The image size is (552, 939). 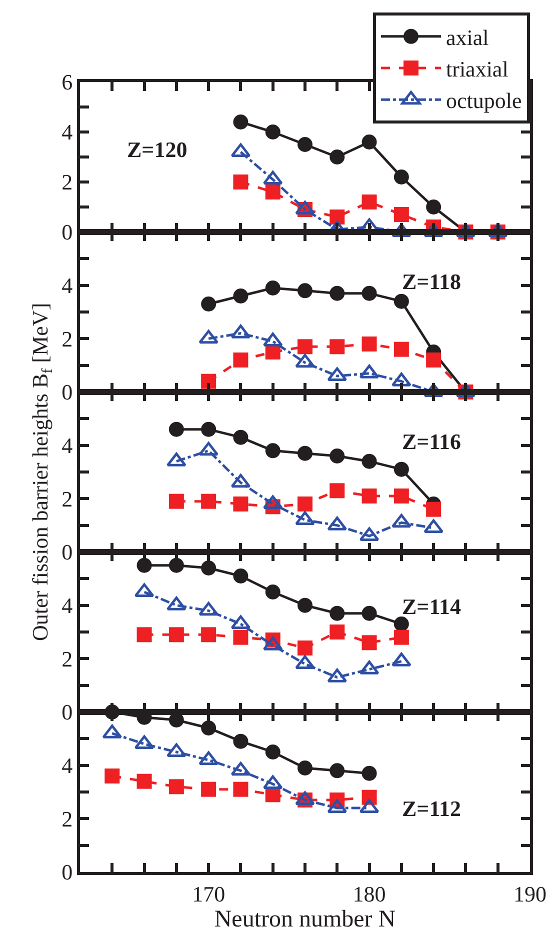 I want to click on annotation: Z=120, so click(x=157, y=149).